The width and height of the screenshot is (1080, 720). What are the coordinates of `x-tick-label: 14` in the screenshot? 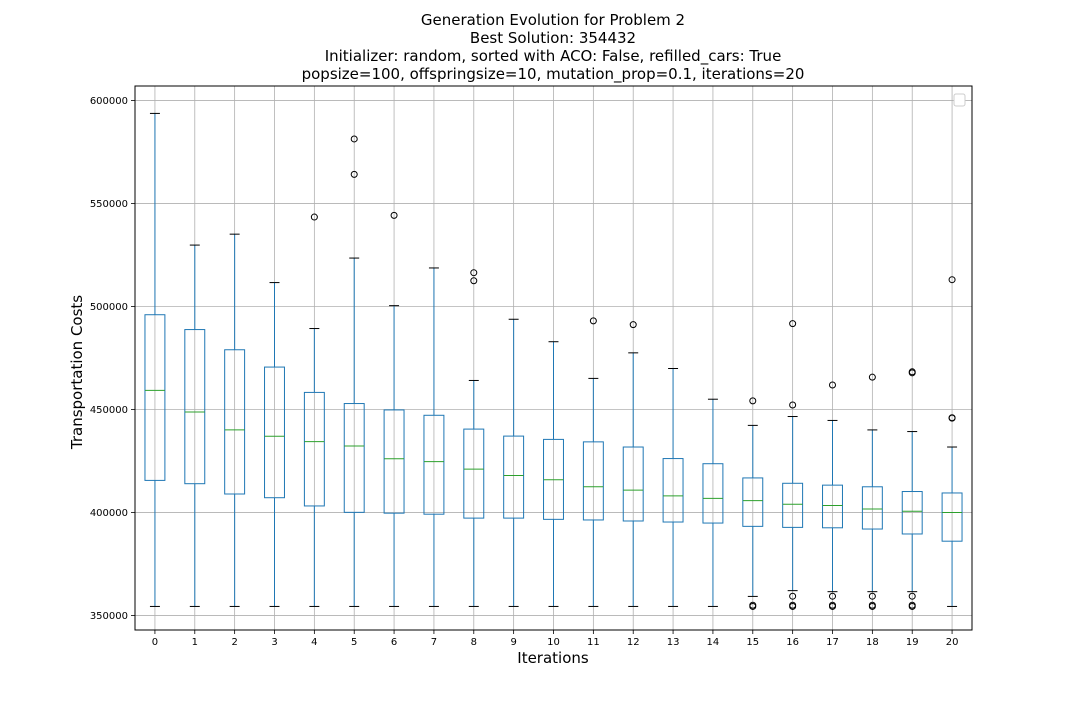 It's located at (713, 642).